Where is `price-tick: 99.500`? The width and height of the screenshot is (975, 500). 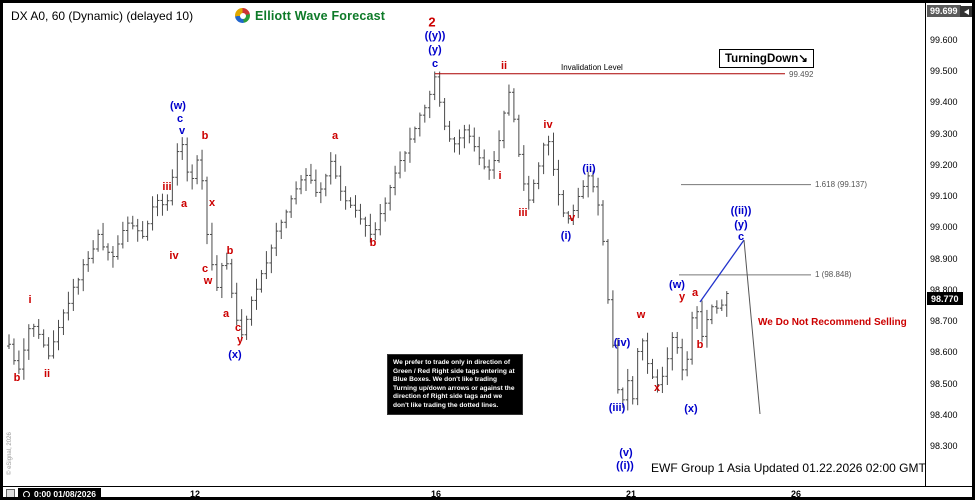
price-tick: 99.500 is located at coordinates (944, 71).